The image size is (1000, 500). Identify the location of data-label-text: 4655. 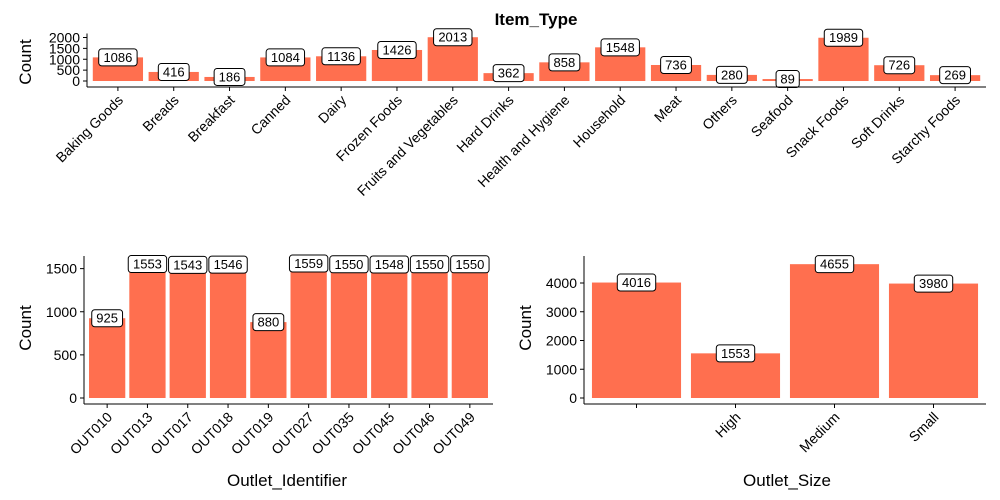
(834, 264).